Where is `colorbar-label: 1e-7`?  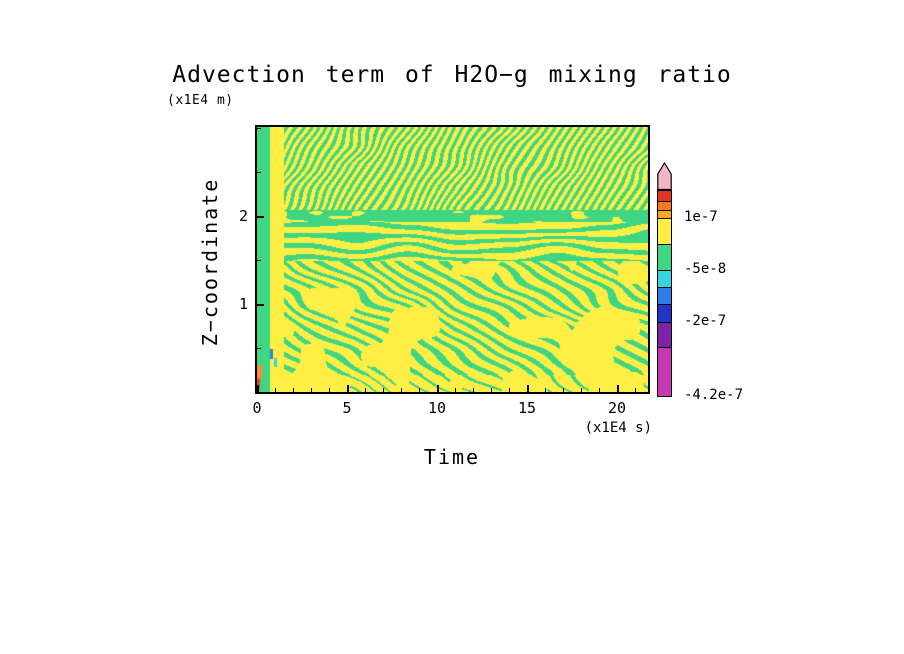 colorbar-label: 1e-7 is located at coordinates (701, 217).